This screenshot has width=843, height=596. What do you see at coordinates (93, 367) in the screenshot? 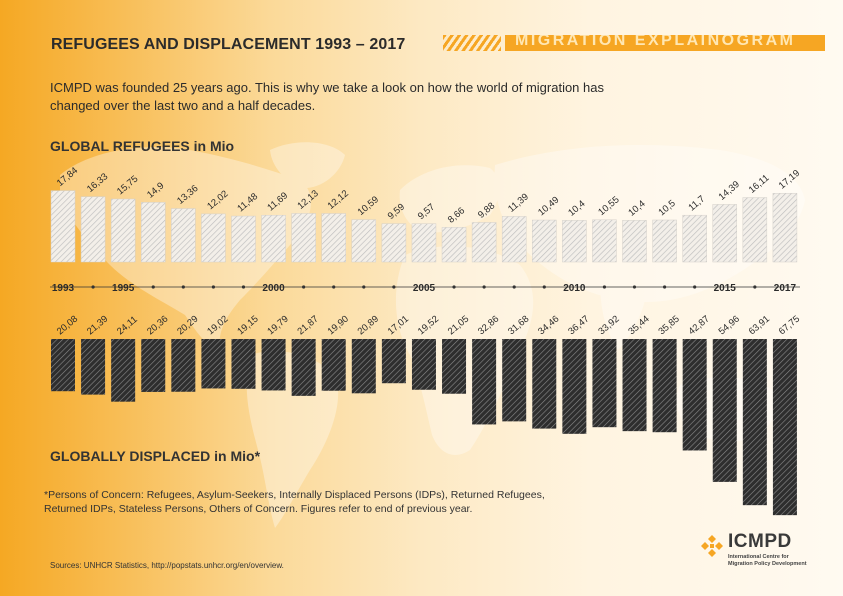
I see `displaced-bar-1994` at bounding box center [93, 367].